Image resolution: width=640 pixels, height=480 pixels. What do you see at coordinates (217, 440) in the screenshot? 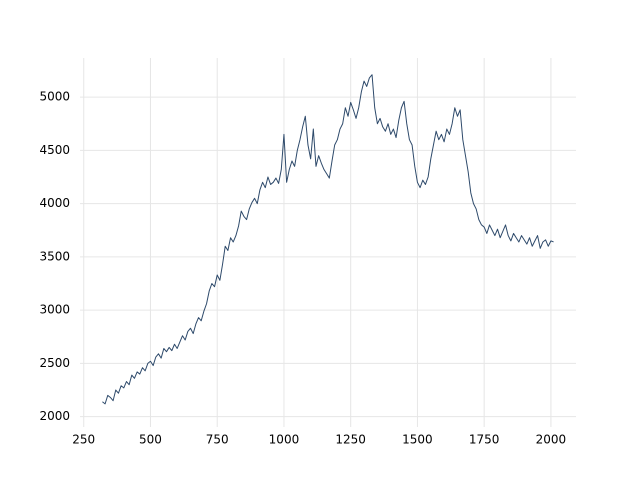
I see `x-tick-label: 750` at bounding box center [217, 440].